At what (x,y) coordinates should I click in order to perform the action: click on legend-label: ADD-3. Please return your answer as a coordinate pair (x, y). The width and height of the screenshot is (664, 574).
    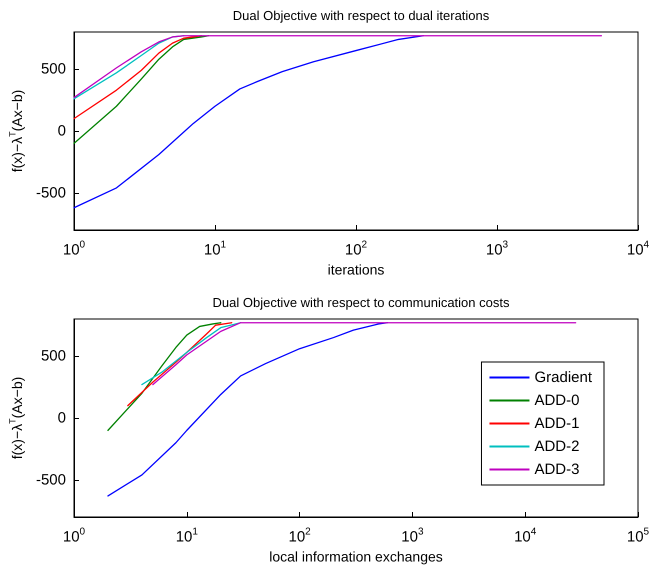
    Looking at the image, I should click on (557, 469).